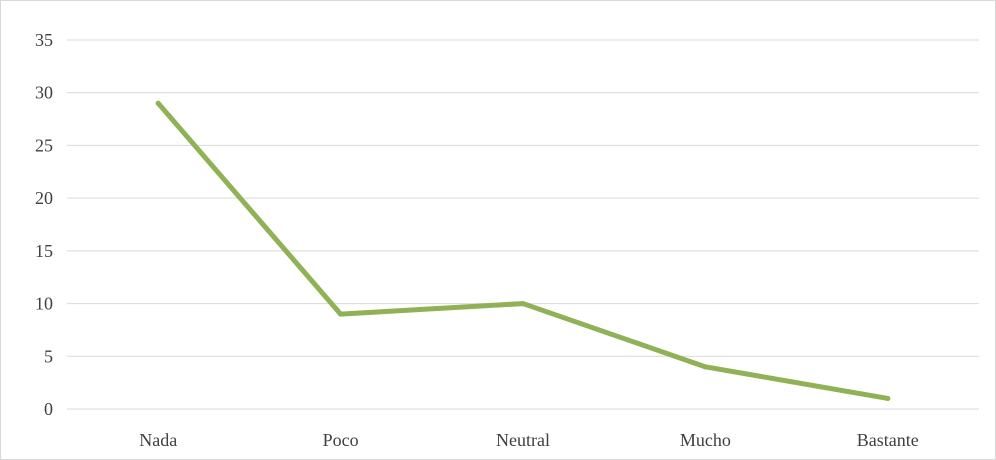 This screenshot has height=460, width=996. What do you see at coordinates (158, 103) in the screenshot?
I see `data-point-nada` at bounding box center [158, 103].